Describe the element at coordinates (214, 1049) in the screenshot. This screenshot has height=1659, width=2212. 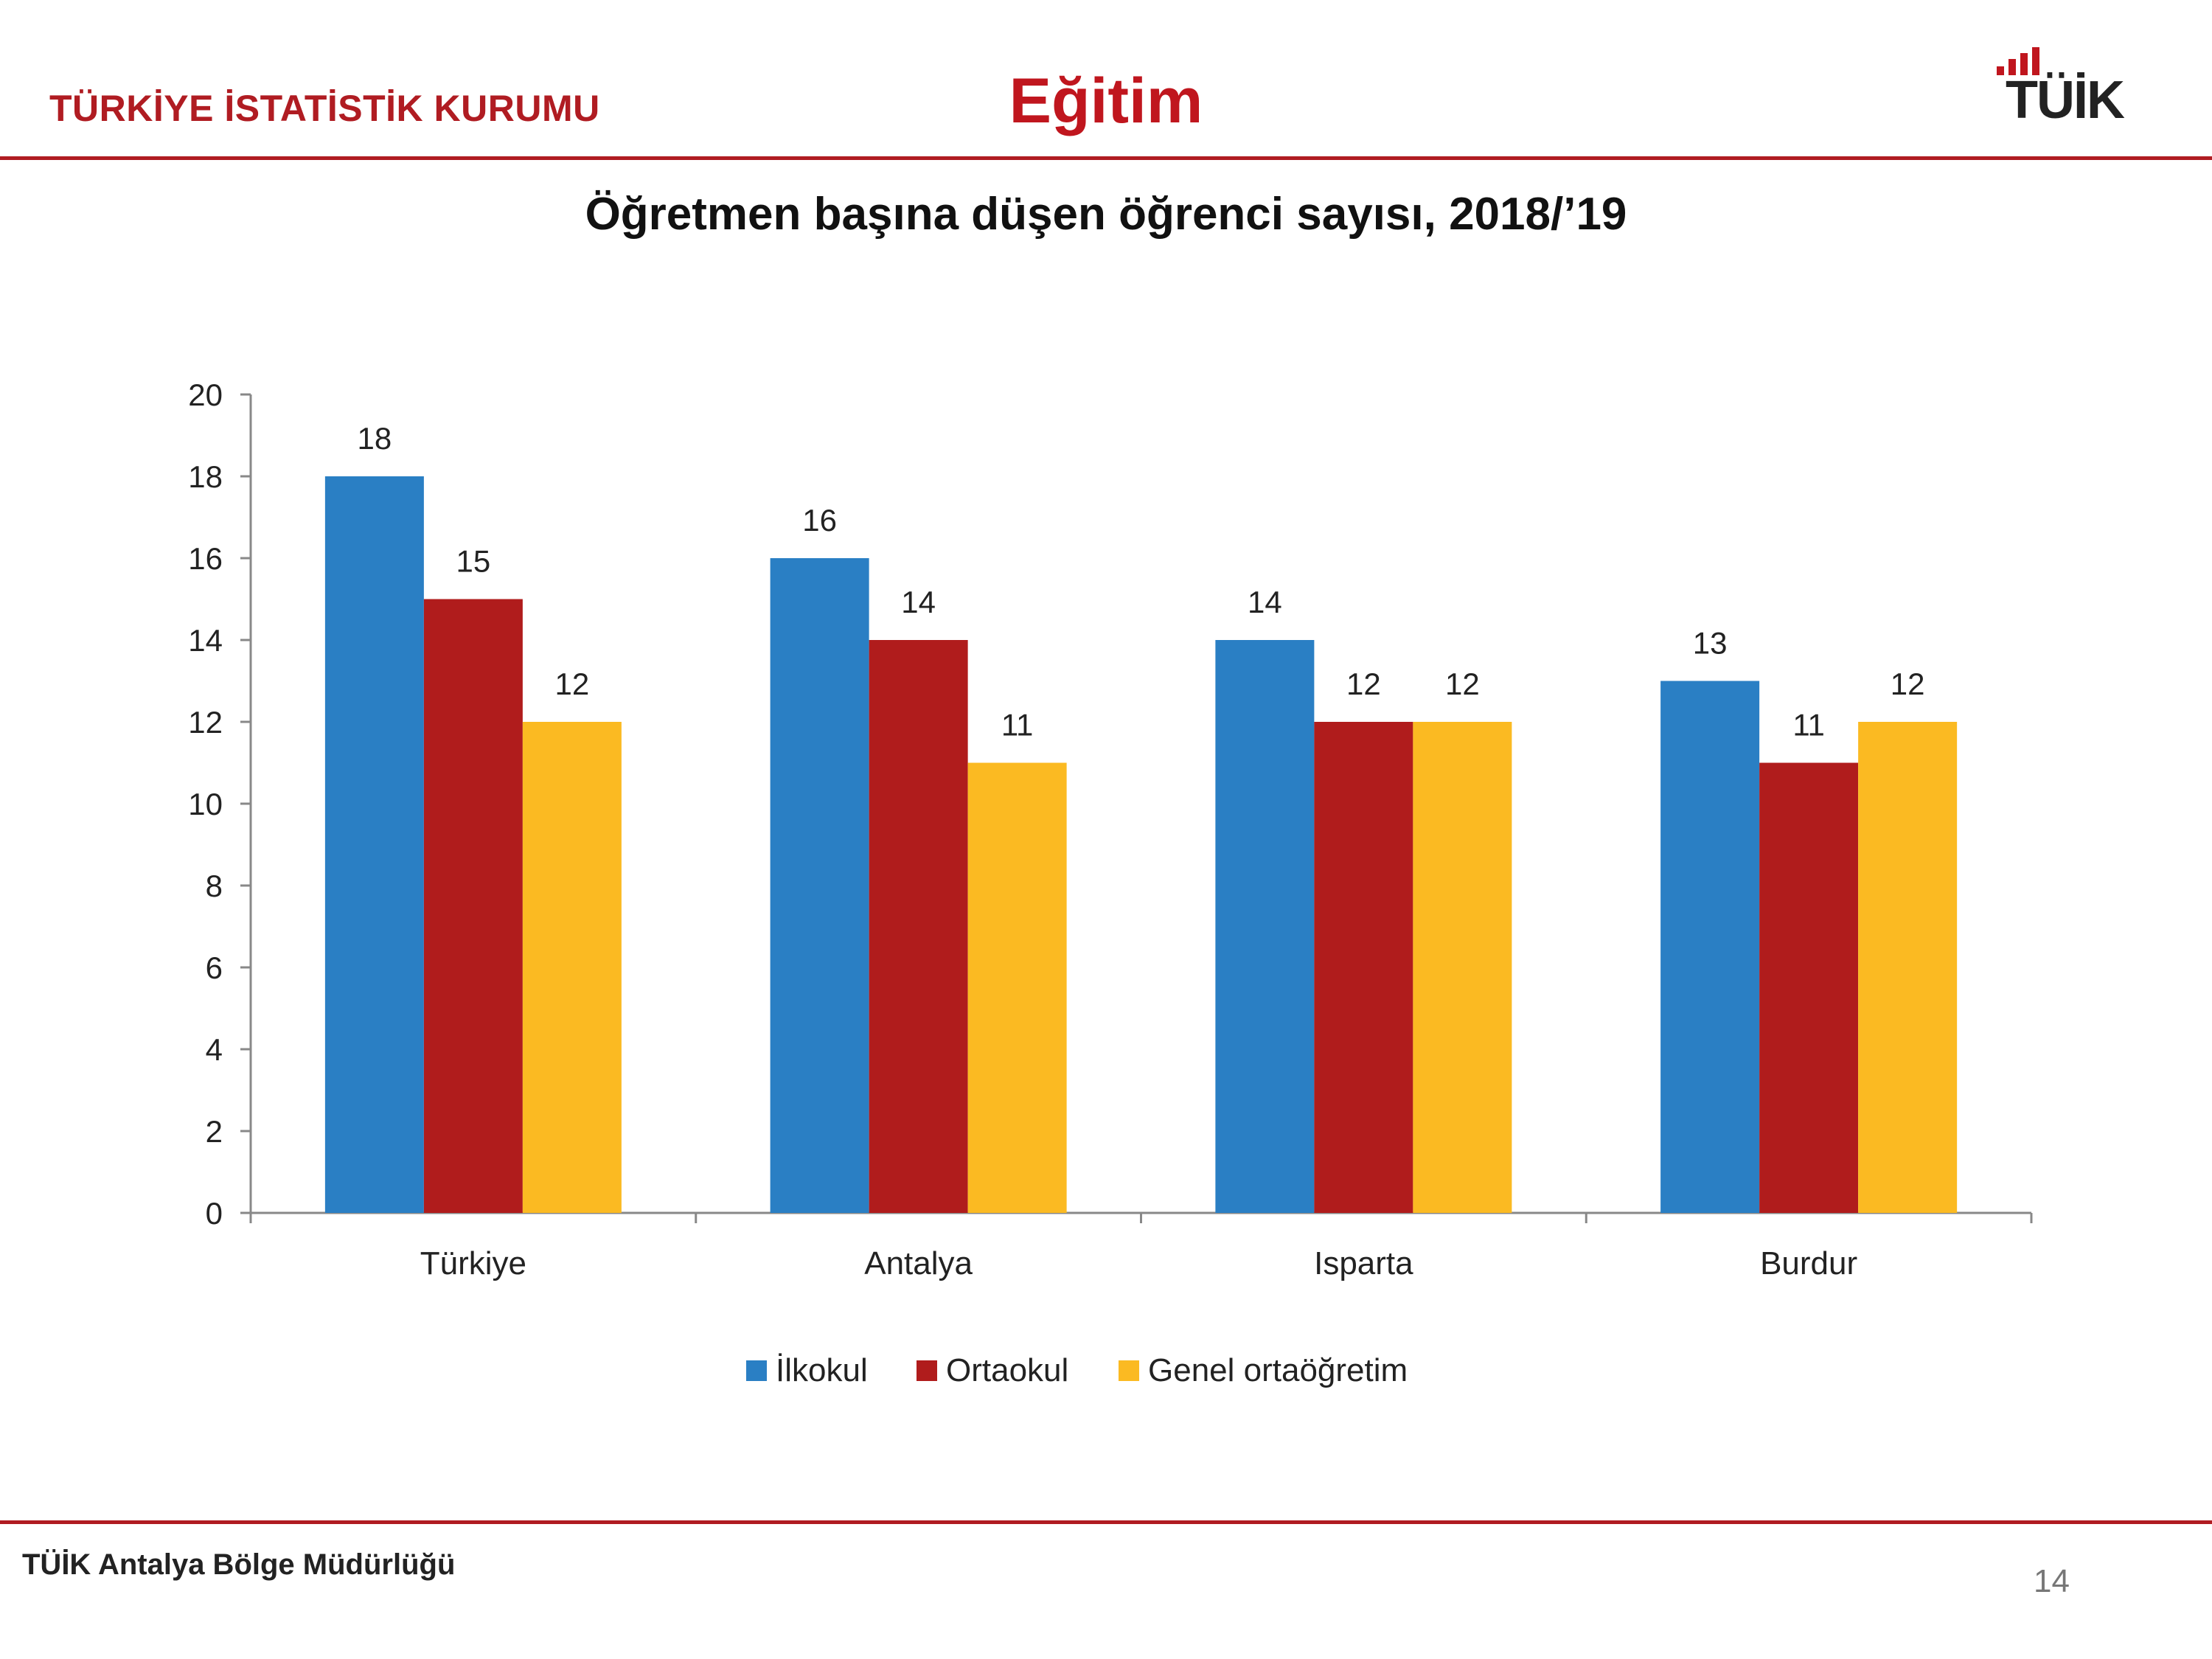
I see `y-tick-label: 4` at that location.